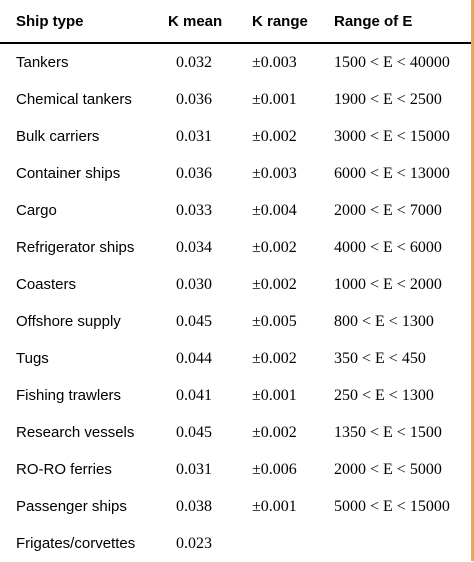 The width and height of the screenshot is (474, 562). I want to click on cell-k-range: ±0.005, so click(274, 321).